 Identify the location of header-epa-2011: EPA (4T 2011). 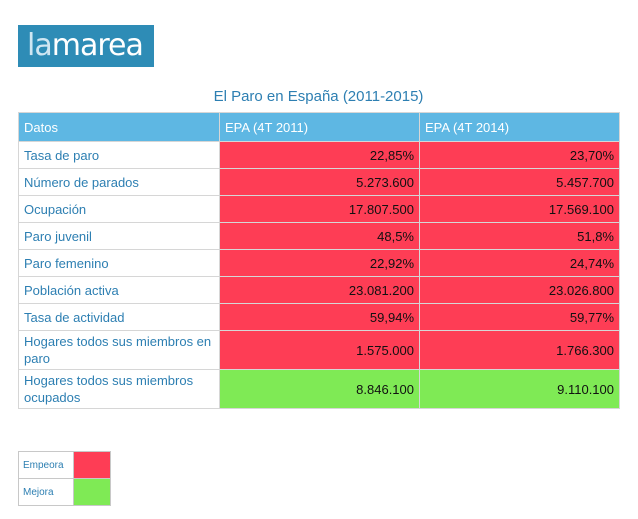
(319, 127).